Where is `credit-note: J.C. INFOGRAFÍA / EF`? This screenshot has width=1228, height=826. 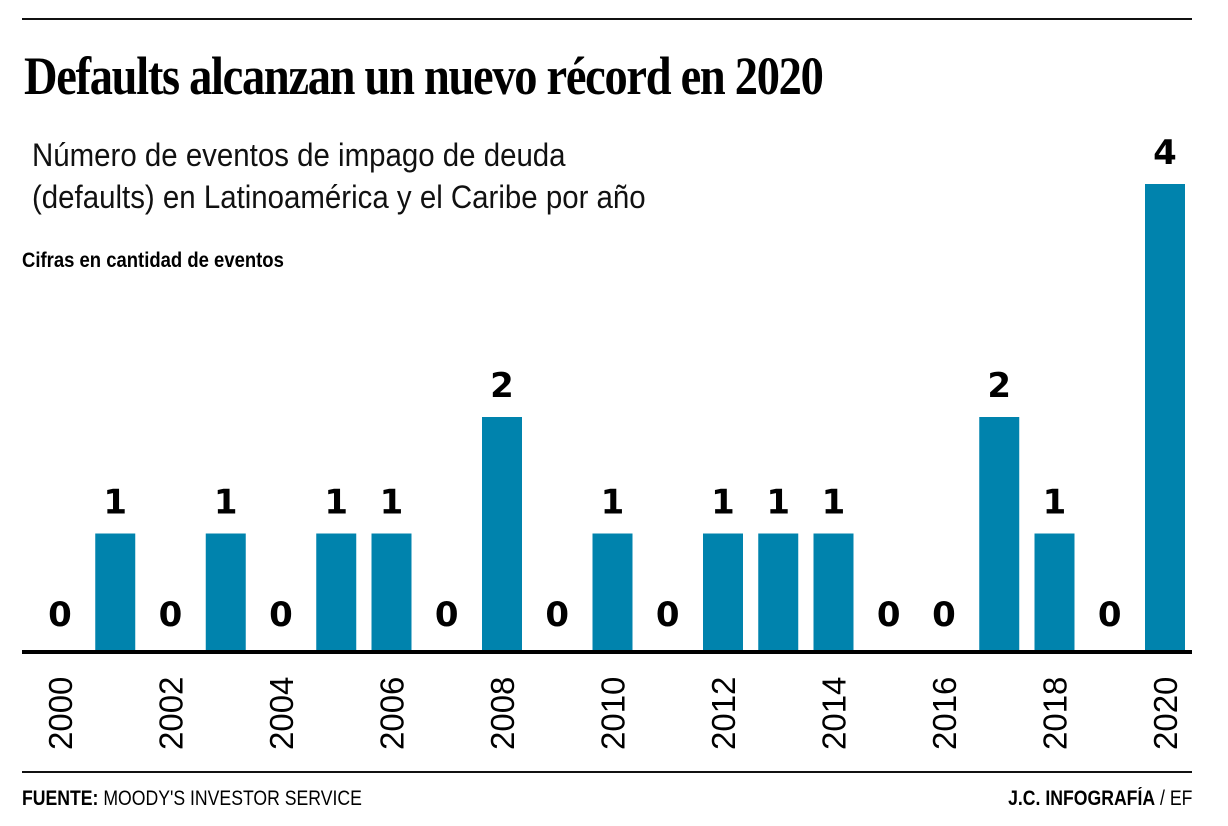 credit-note: J.C. INFOGRAFÍA / EF is located at coordinates (1100, 799).